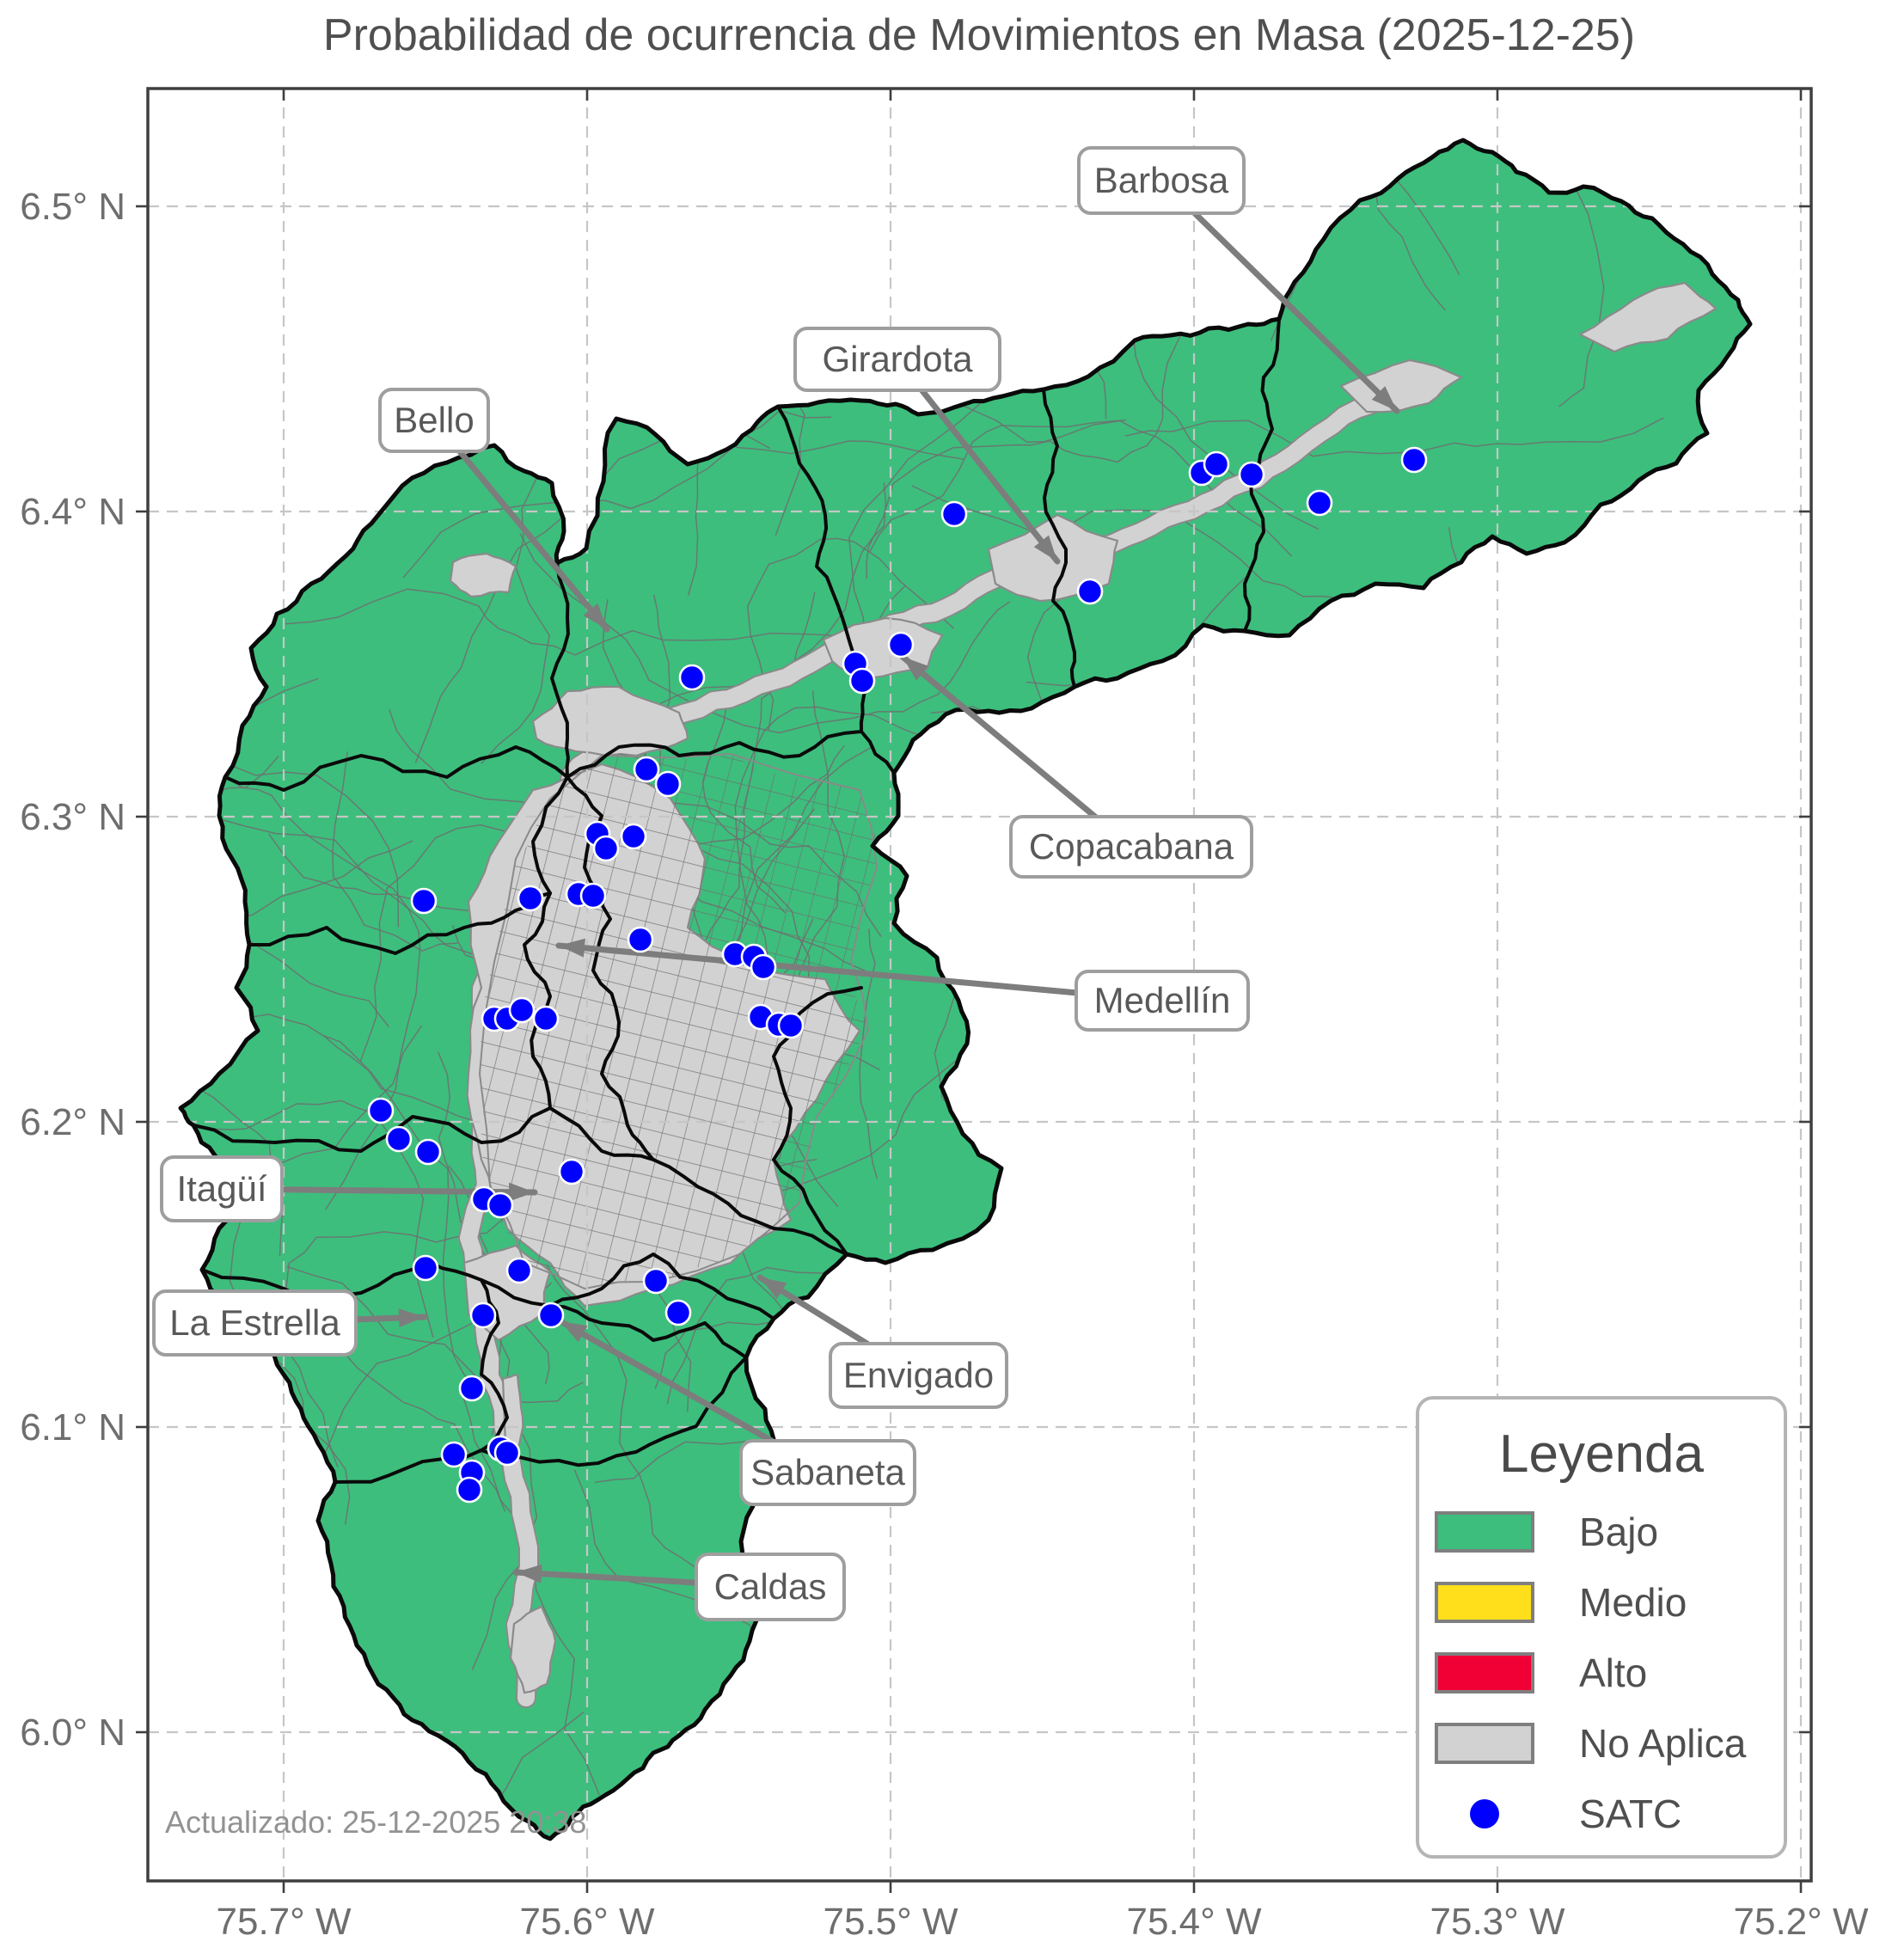 This screenshot has width=1892, height=1960. I want to click on map-label-caldas: Caldas, so click(770, 1587).